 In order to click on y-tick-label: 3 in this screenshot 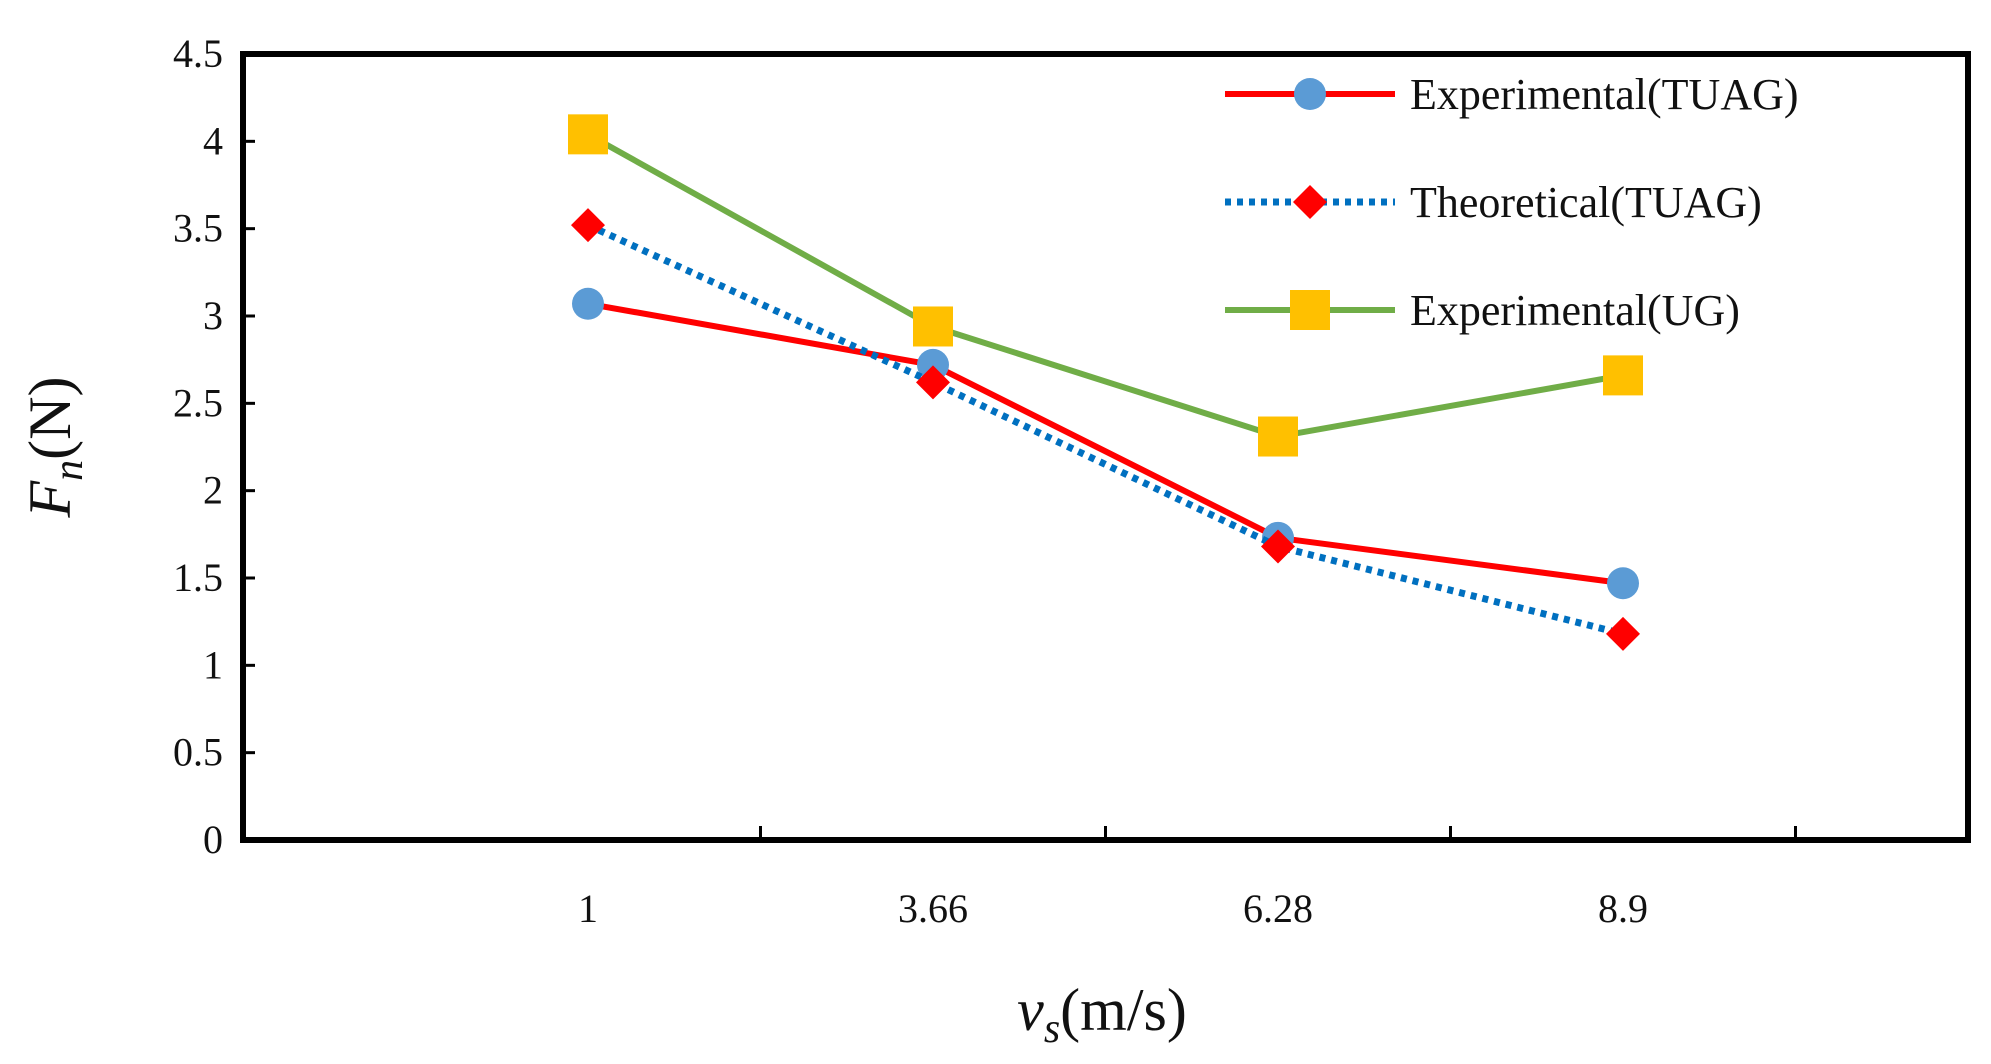, I will do `click(213, 315)`.